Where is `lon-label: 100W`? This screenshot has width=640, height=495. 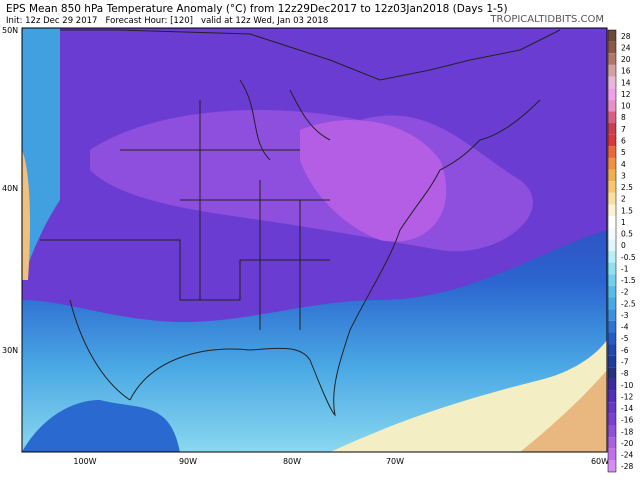
lon-label: 100W is located at coordinates (84, 461).